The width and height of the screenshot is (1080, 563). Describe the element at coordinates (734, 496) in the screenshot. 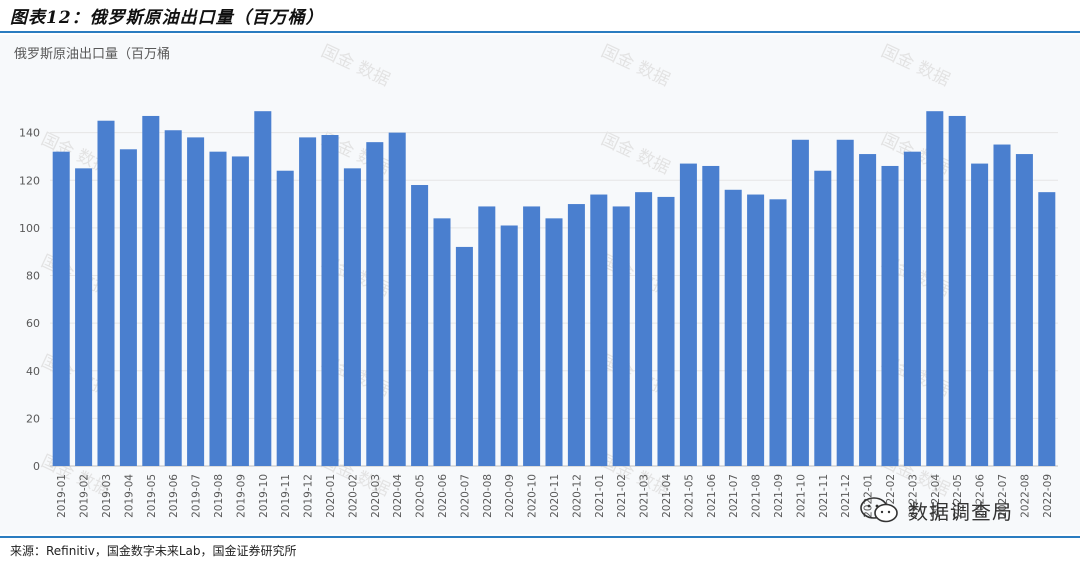

I see `x-tick-label: 2021-07` at that location.